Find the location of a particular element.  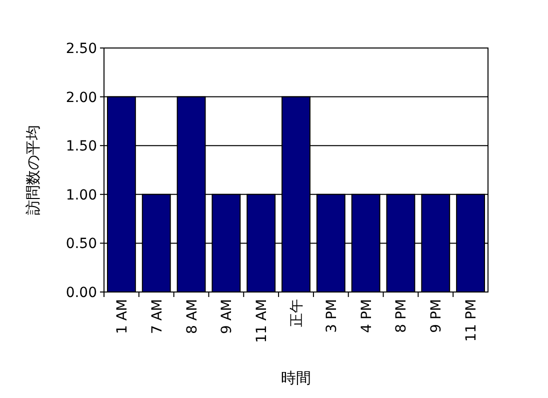

y-tick-label: 2.50 is located at coordinates (81, 49).